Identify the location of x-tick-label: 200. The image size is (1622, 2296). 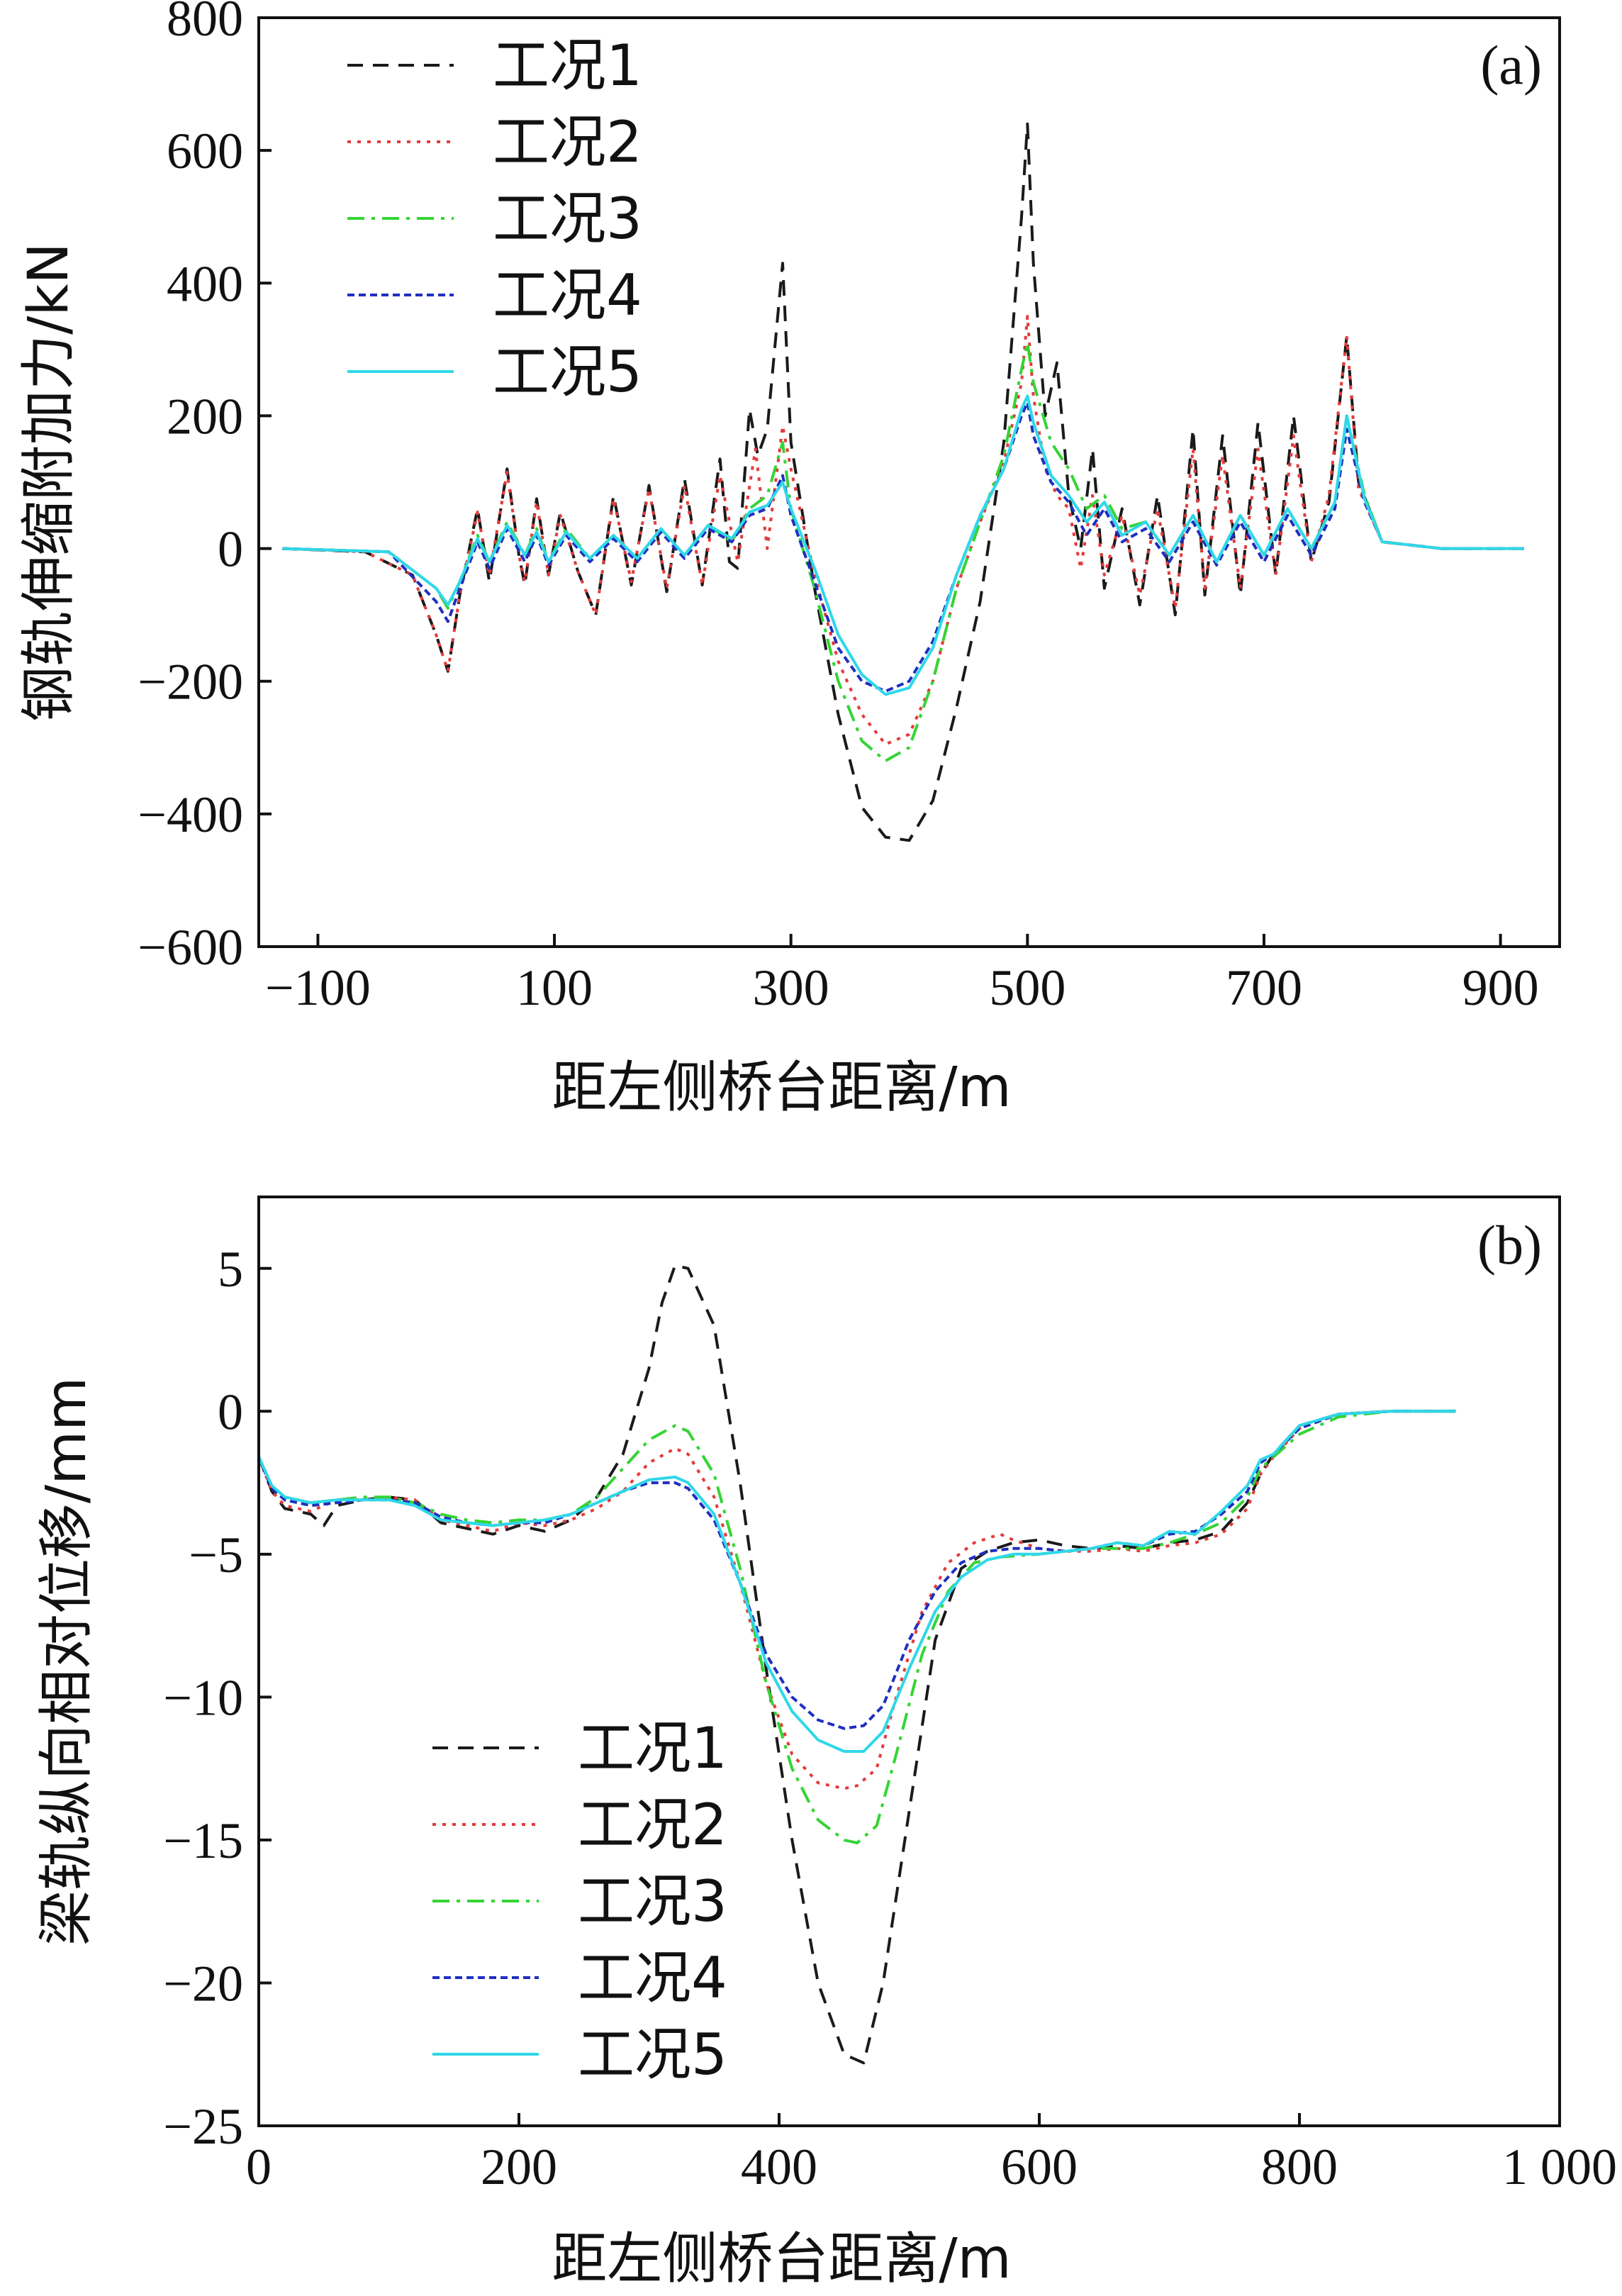
(519, 2167).